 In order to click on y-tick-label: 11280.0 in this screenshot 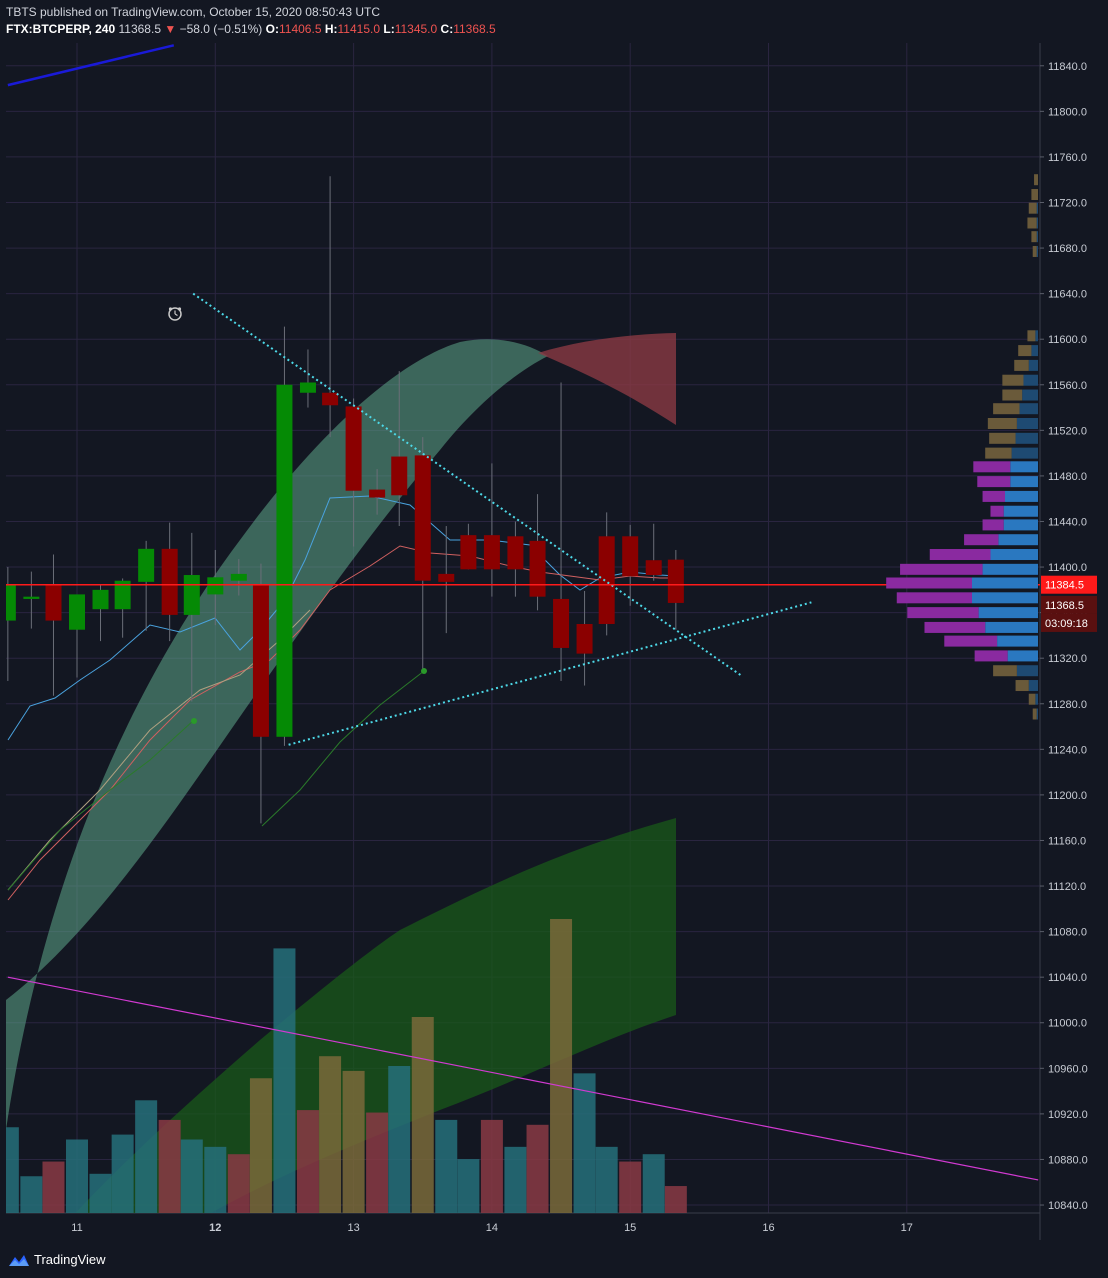, I will do `click(1067, 705)`.